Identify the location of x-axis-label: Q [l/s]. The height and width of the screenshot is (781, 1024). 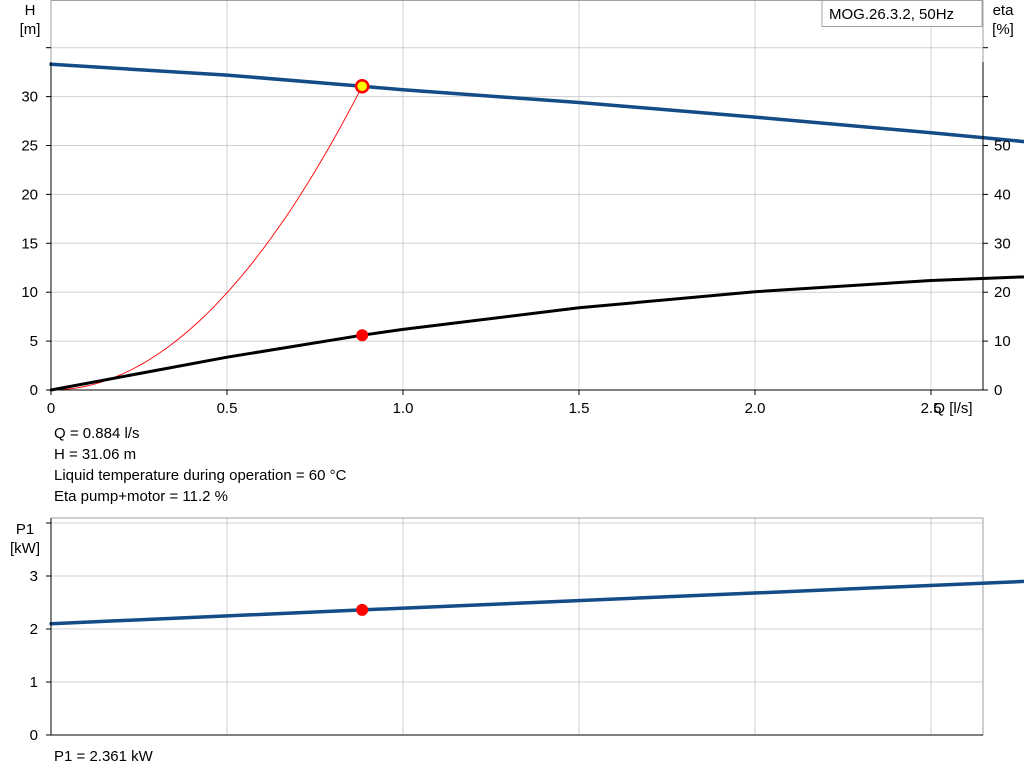
(952, 408).